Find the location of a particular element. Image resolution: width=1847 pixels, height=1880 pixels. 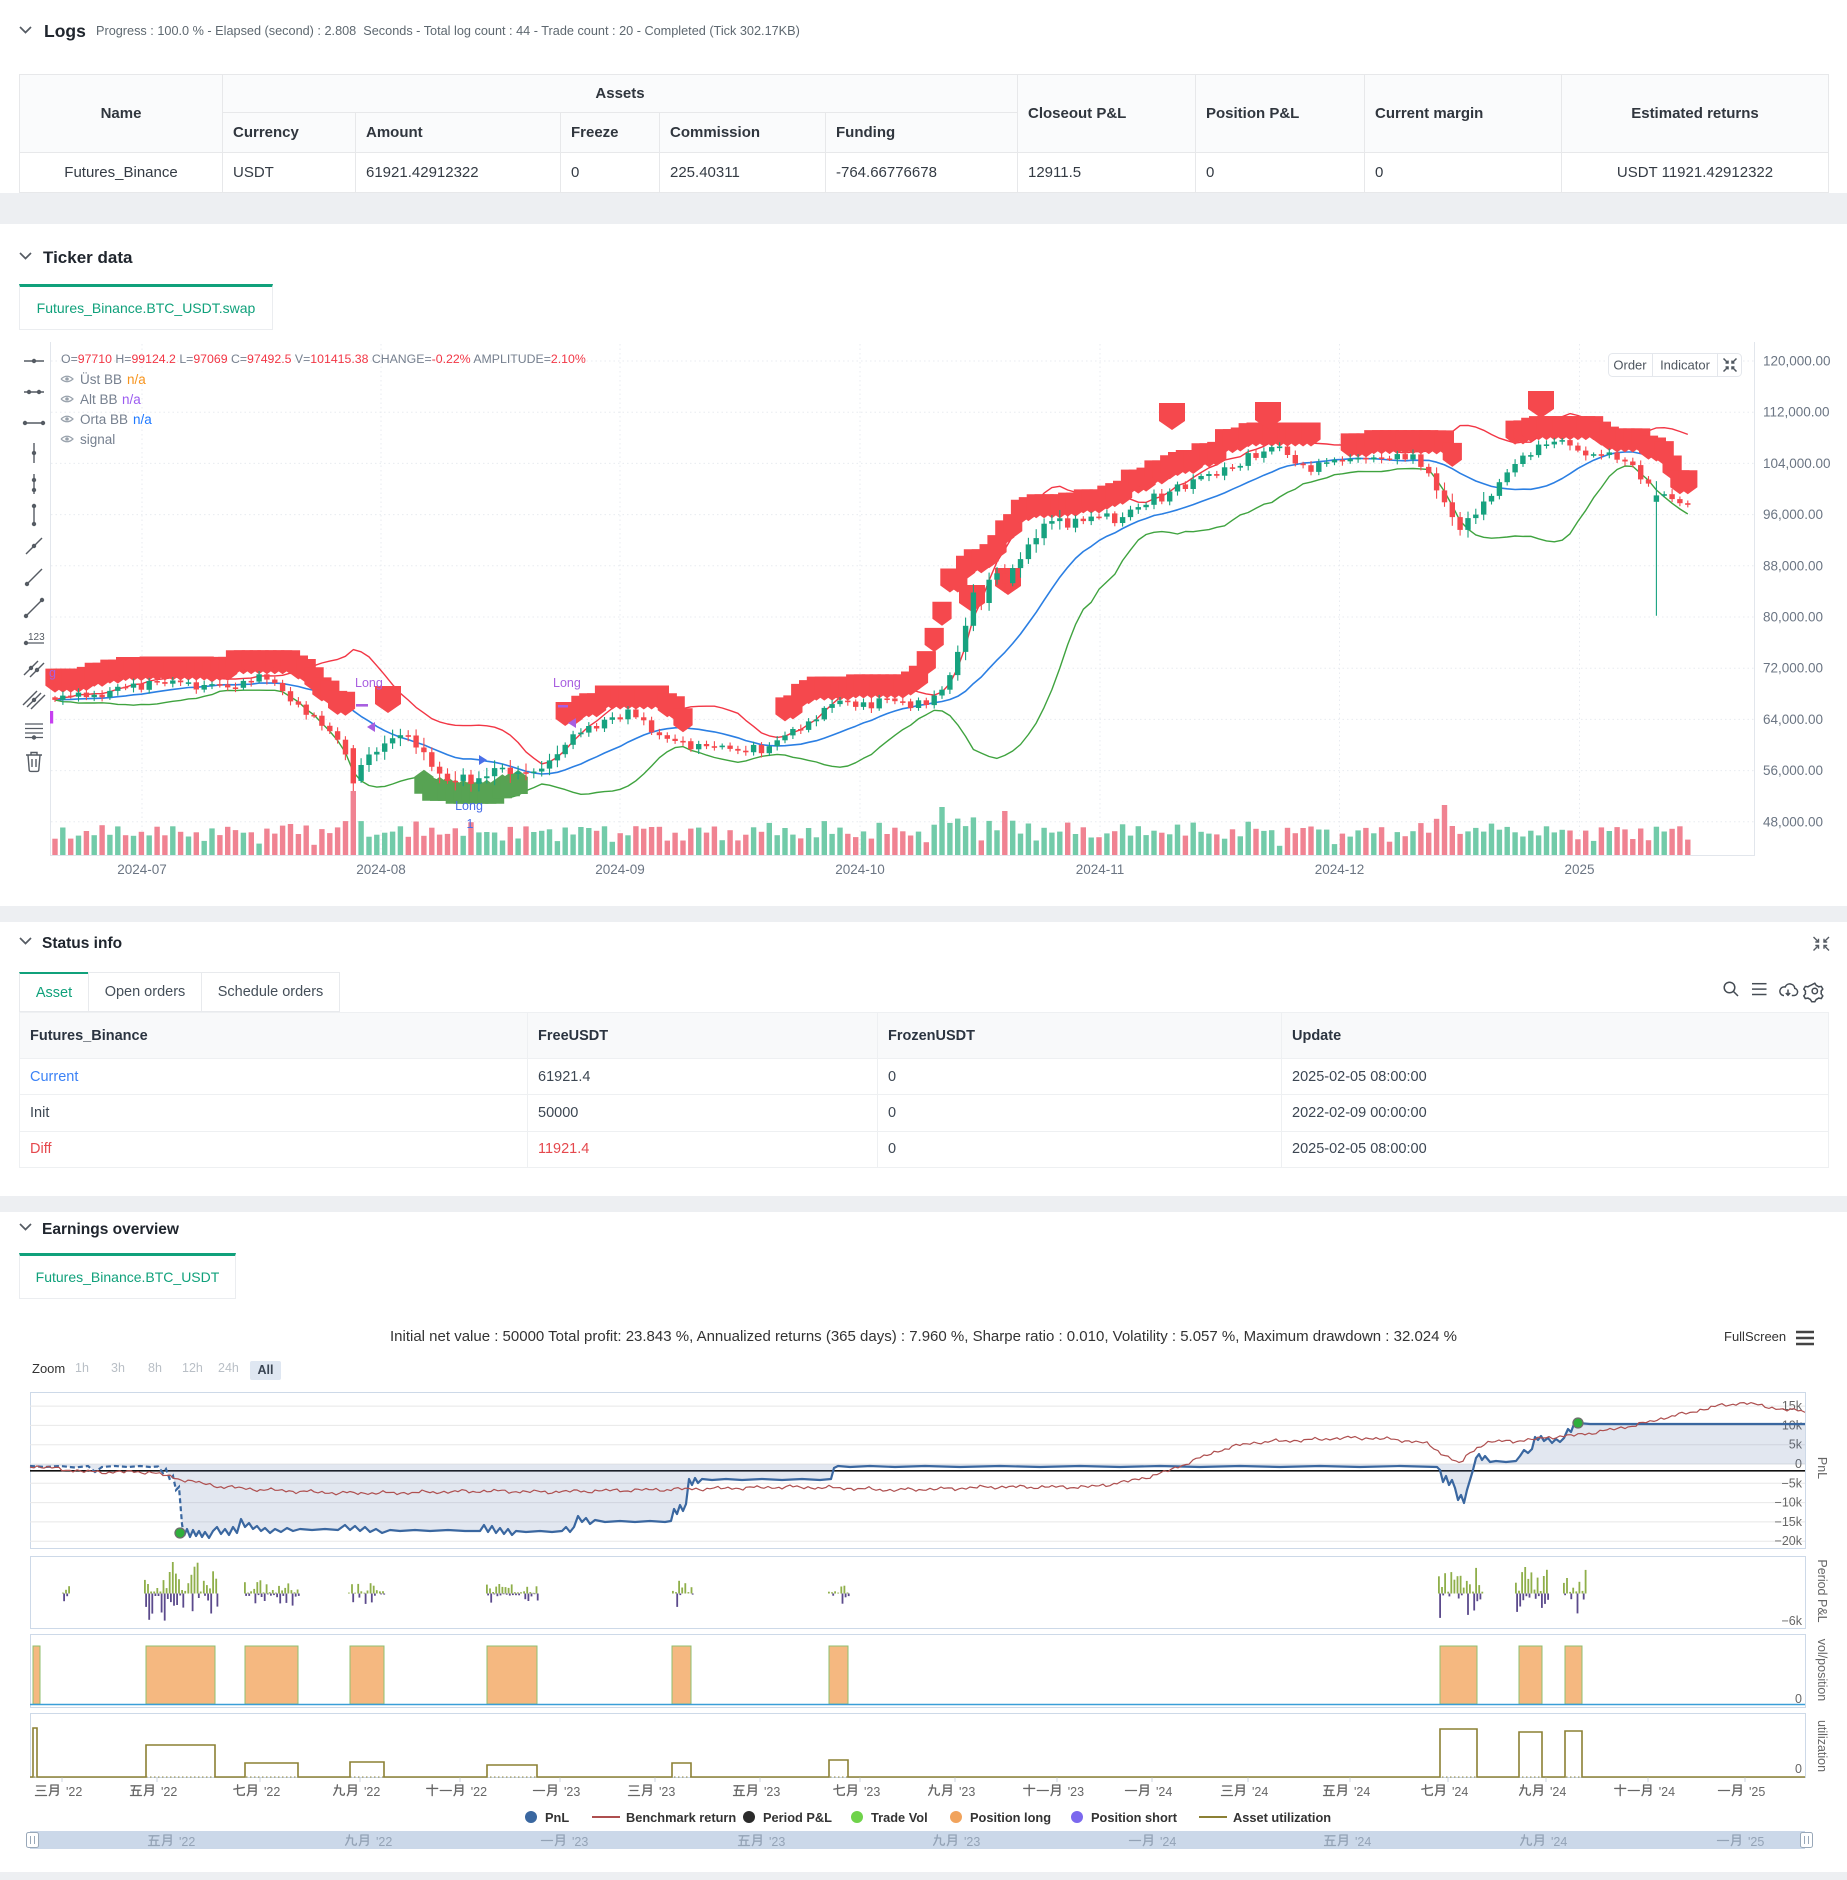

svg-text: 15k is located at coordinates (1792, 1406).